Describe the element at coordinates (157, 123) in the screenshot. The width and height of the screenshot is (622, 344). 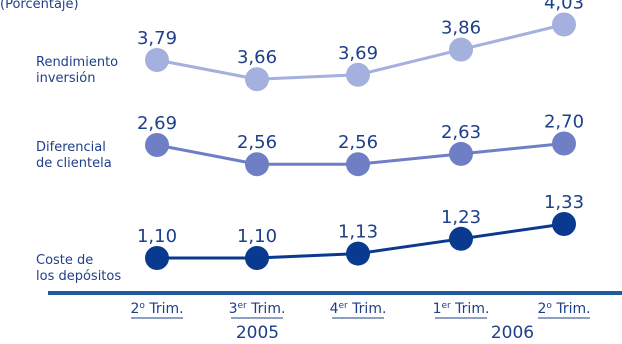
I see `data-label: 2,69` at that location.